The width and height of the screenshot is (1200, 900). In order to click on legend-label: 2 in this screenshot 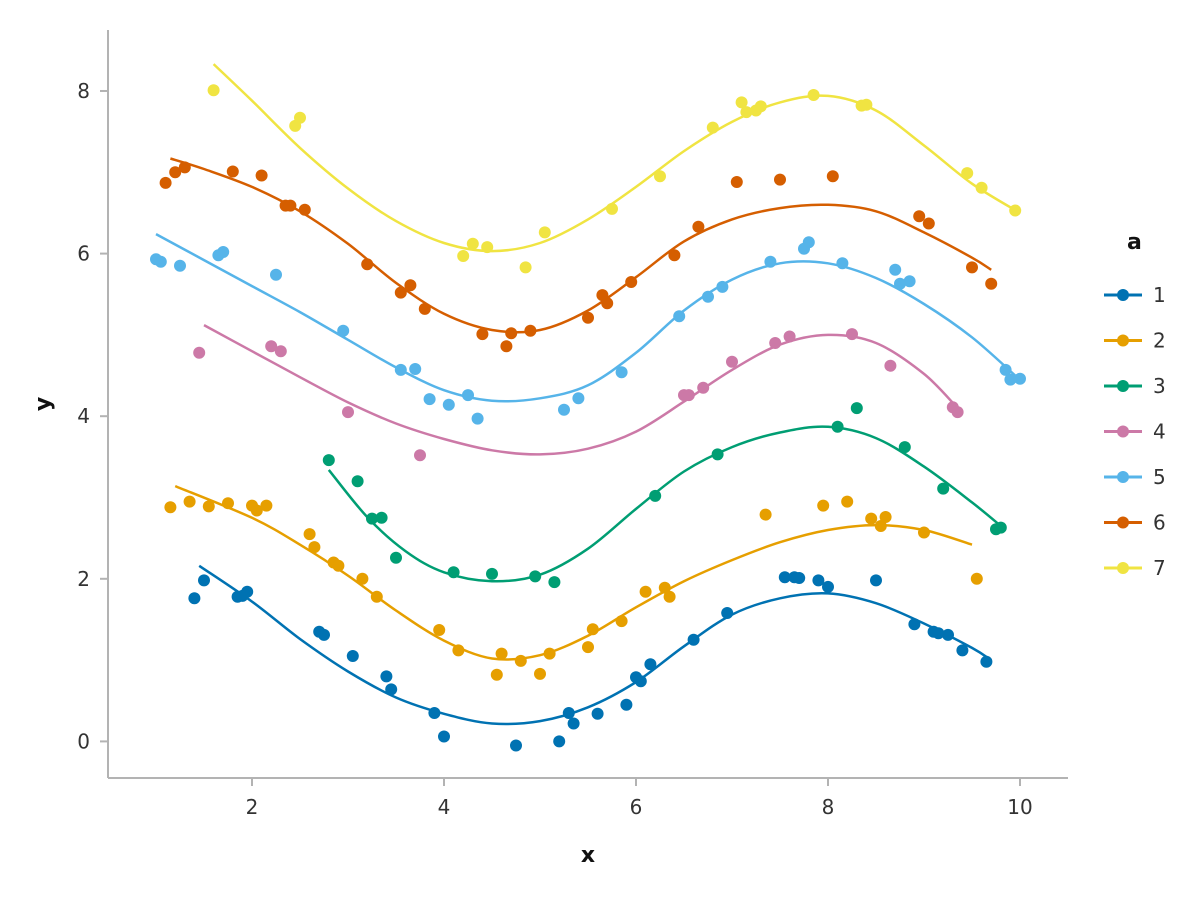, I will do `click(1159, 341)`.